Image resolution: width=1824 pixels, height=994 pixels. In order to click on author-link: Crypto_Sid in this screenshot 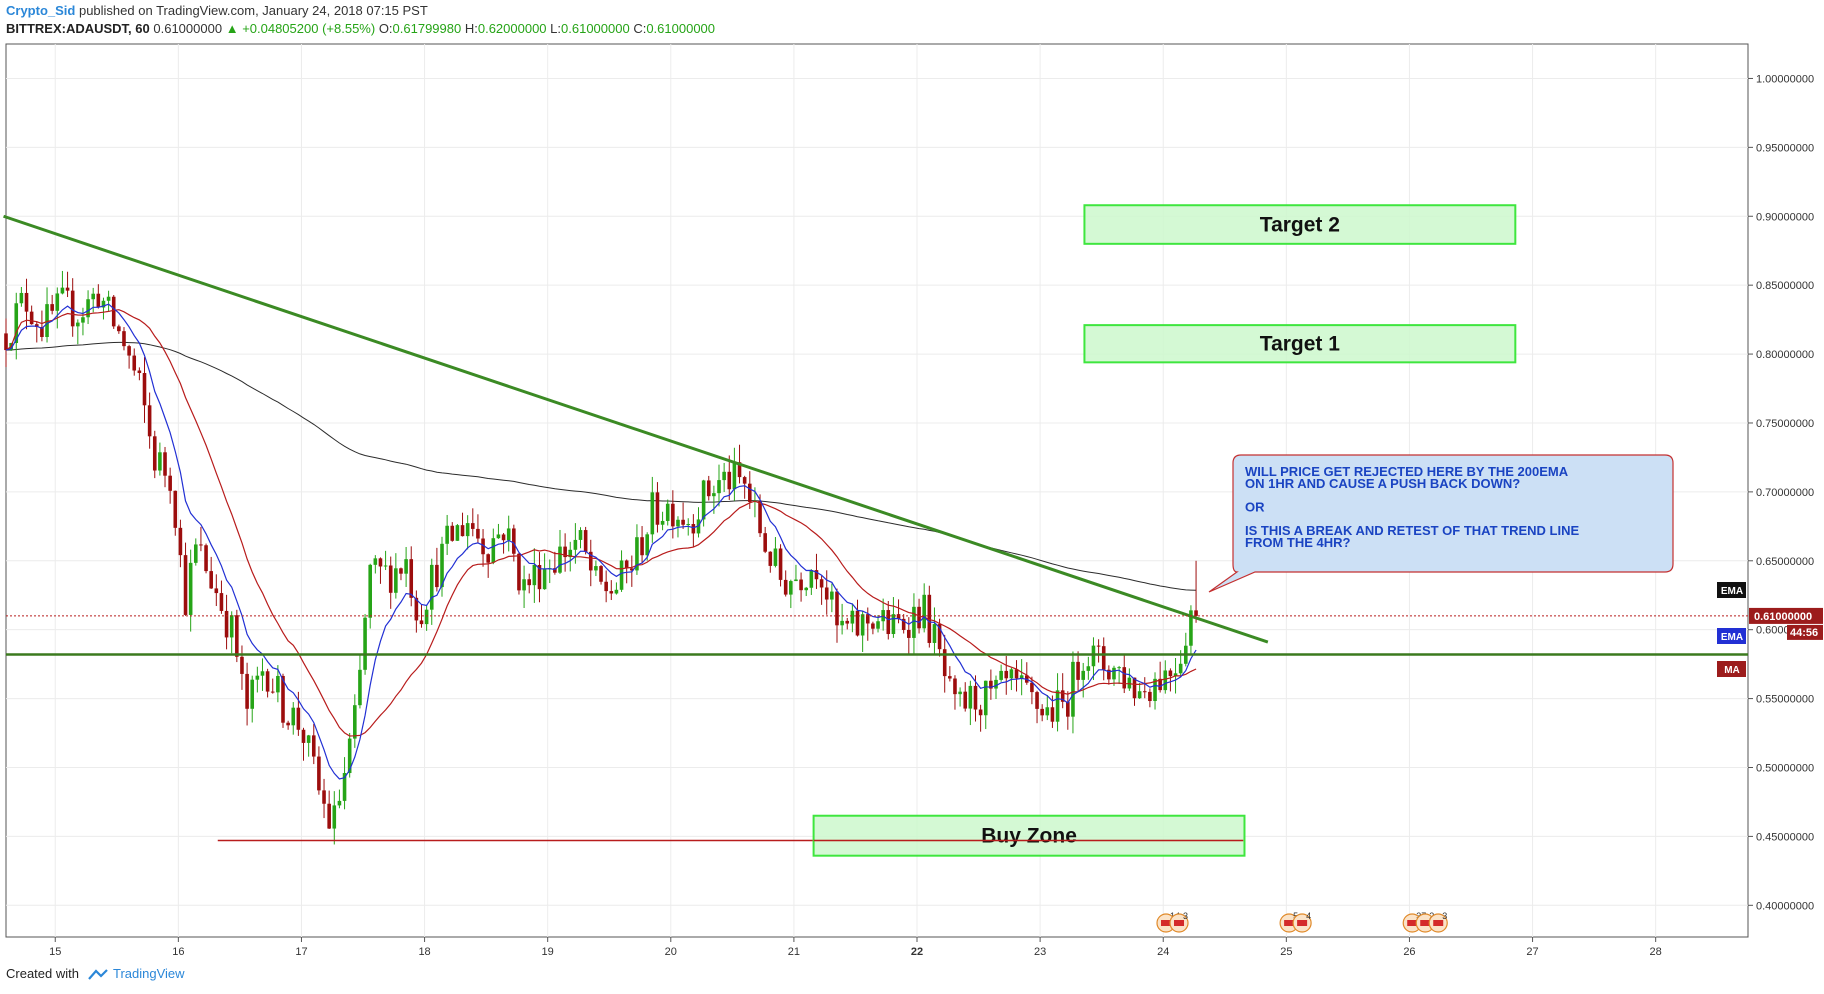, I will do `click(41, 10)`.